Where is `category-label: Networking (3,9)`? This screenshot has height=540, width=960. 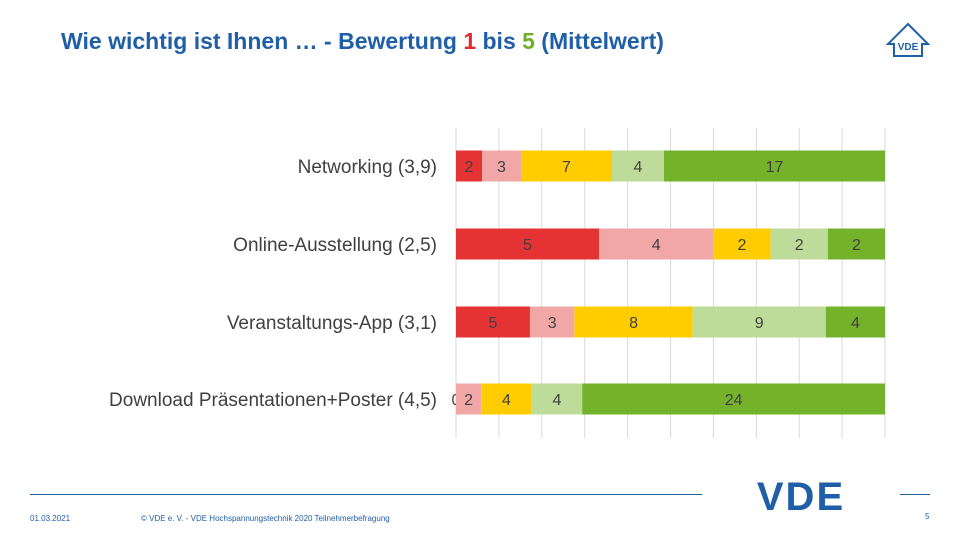 category-label: Networking (3,9) is located at coordinates (367, 167).